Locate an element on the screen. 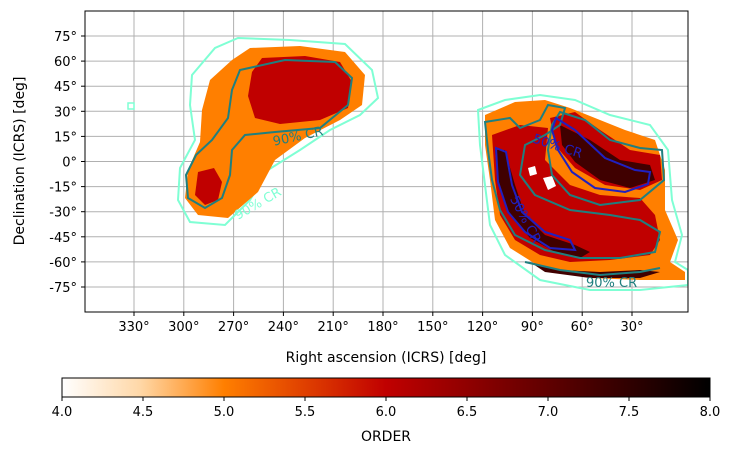 The width and height of the screenshot is (735, 455). colorbar-tick-label: 5.0 is located at coordinates (224, 412).